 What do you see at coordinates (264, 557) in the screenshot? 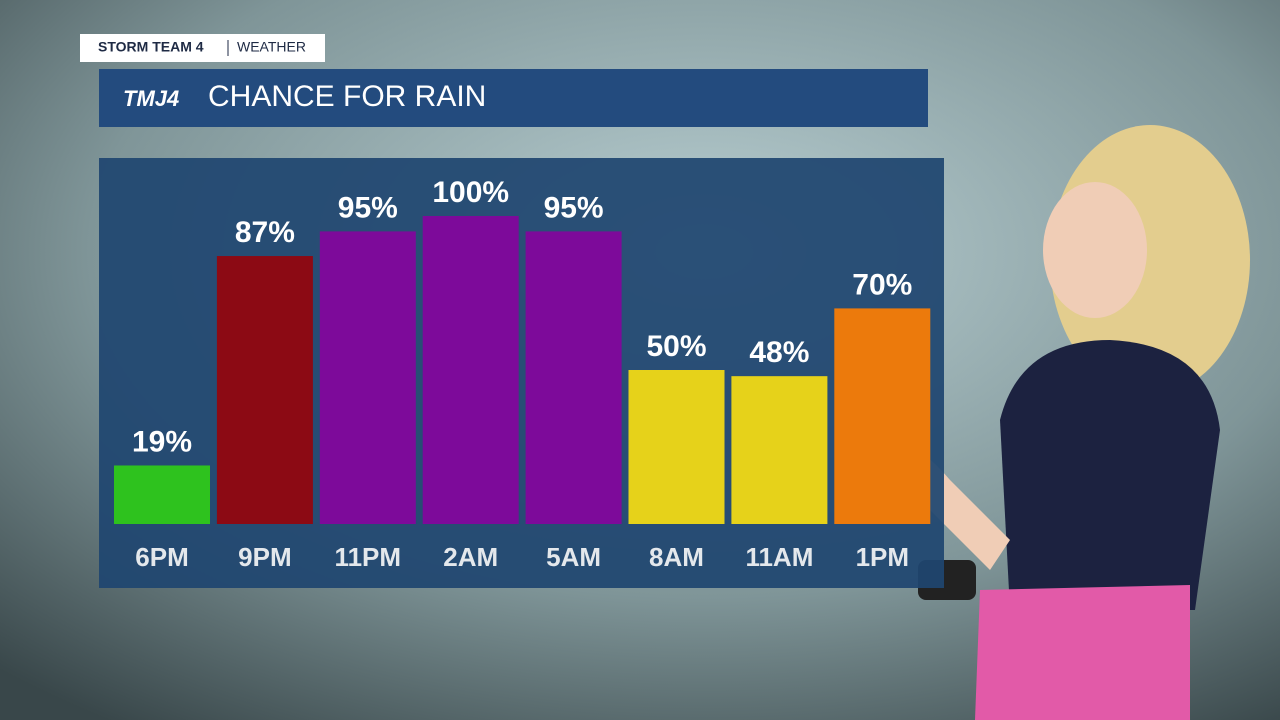
I see `category-label: 9PM` at bounding box center [264, 557].